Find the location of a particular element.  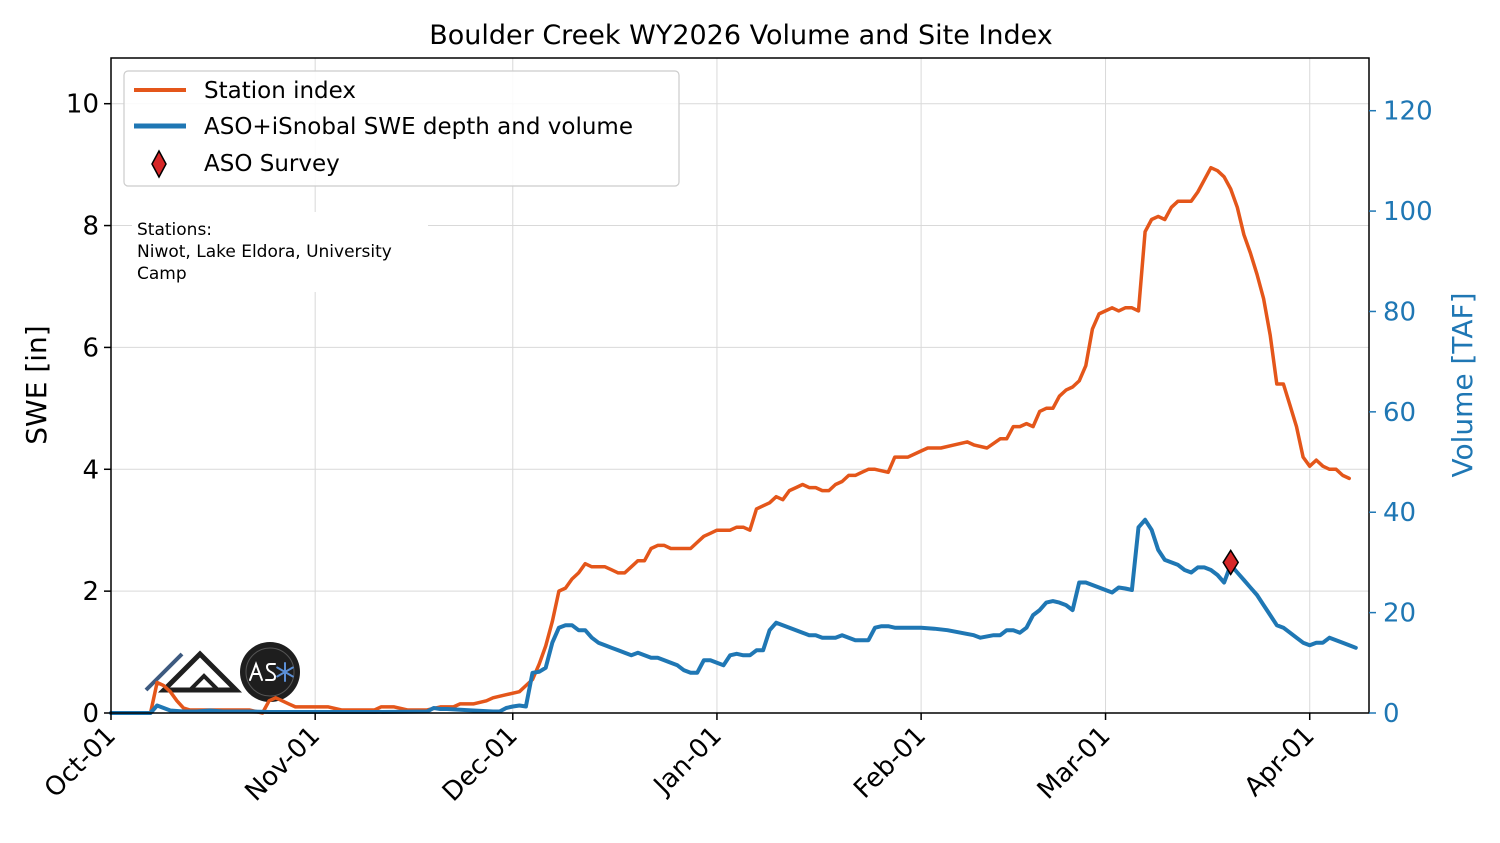

mountain-logo-outline is located at coordinates (200, 671).